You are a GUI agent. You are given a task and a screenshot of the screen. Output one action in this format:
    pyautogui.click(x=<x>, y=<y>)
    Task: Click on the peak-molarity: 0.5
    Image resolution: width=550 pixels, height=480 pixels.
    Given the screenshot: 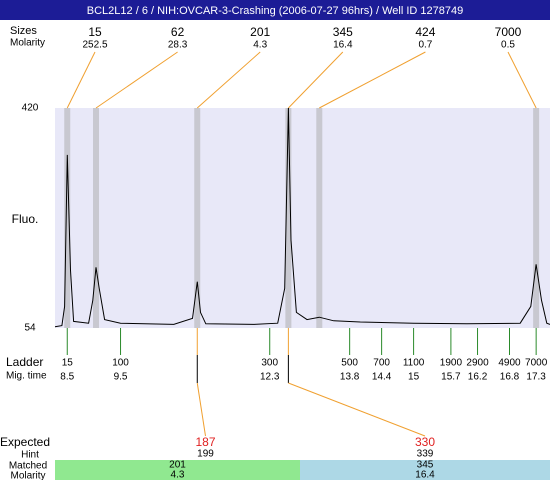 What is the action you would take?
    pyautogui.click(x=508, y=45)
    